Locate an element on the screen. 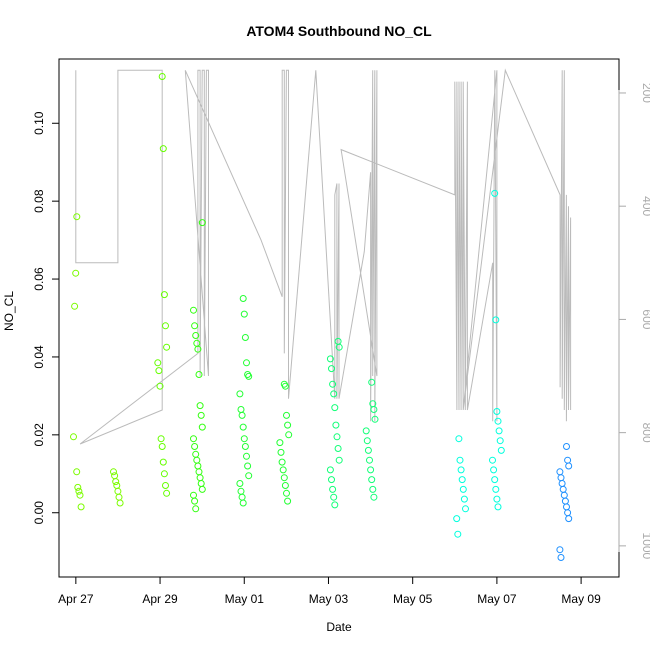 This screenshot has width=650, height=650. right-tick-label: 800 is located at coordinates (645, 433).